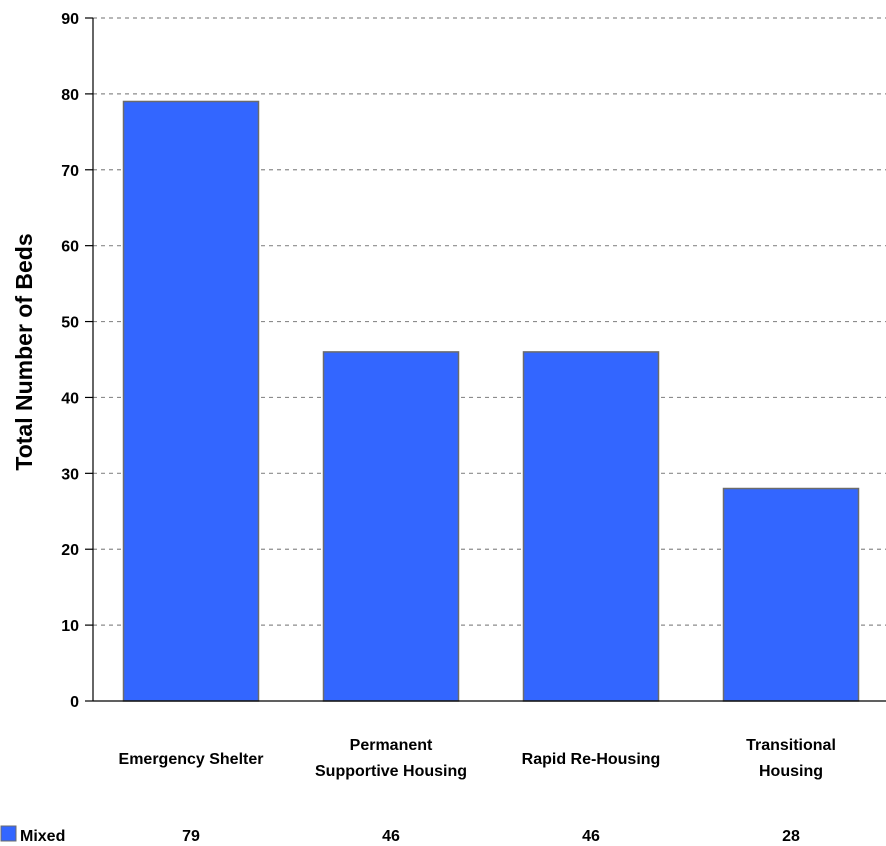 This screenshot has height=846, width=886. I want to click on x-category-label: Permanent Supportive Housing, so click(391, 758).